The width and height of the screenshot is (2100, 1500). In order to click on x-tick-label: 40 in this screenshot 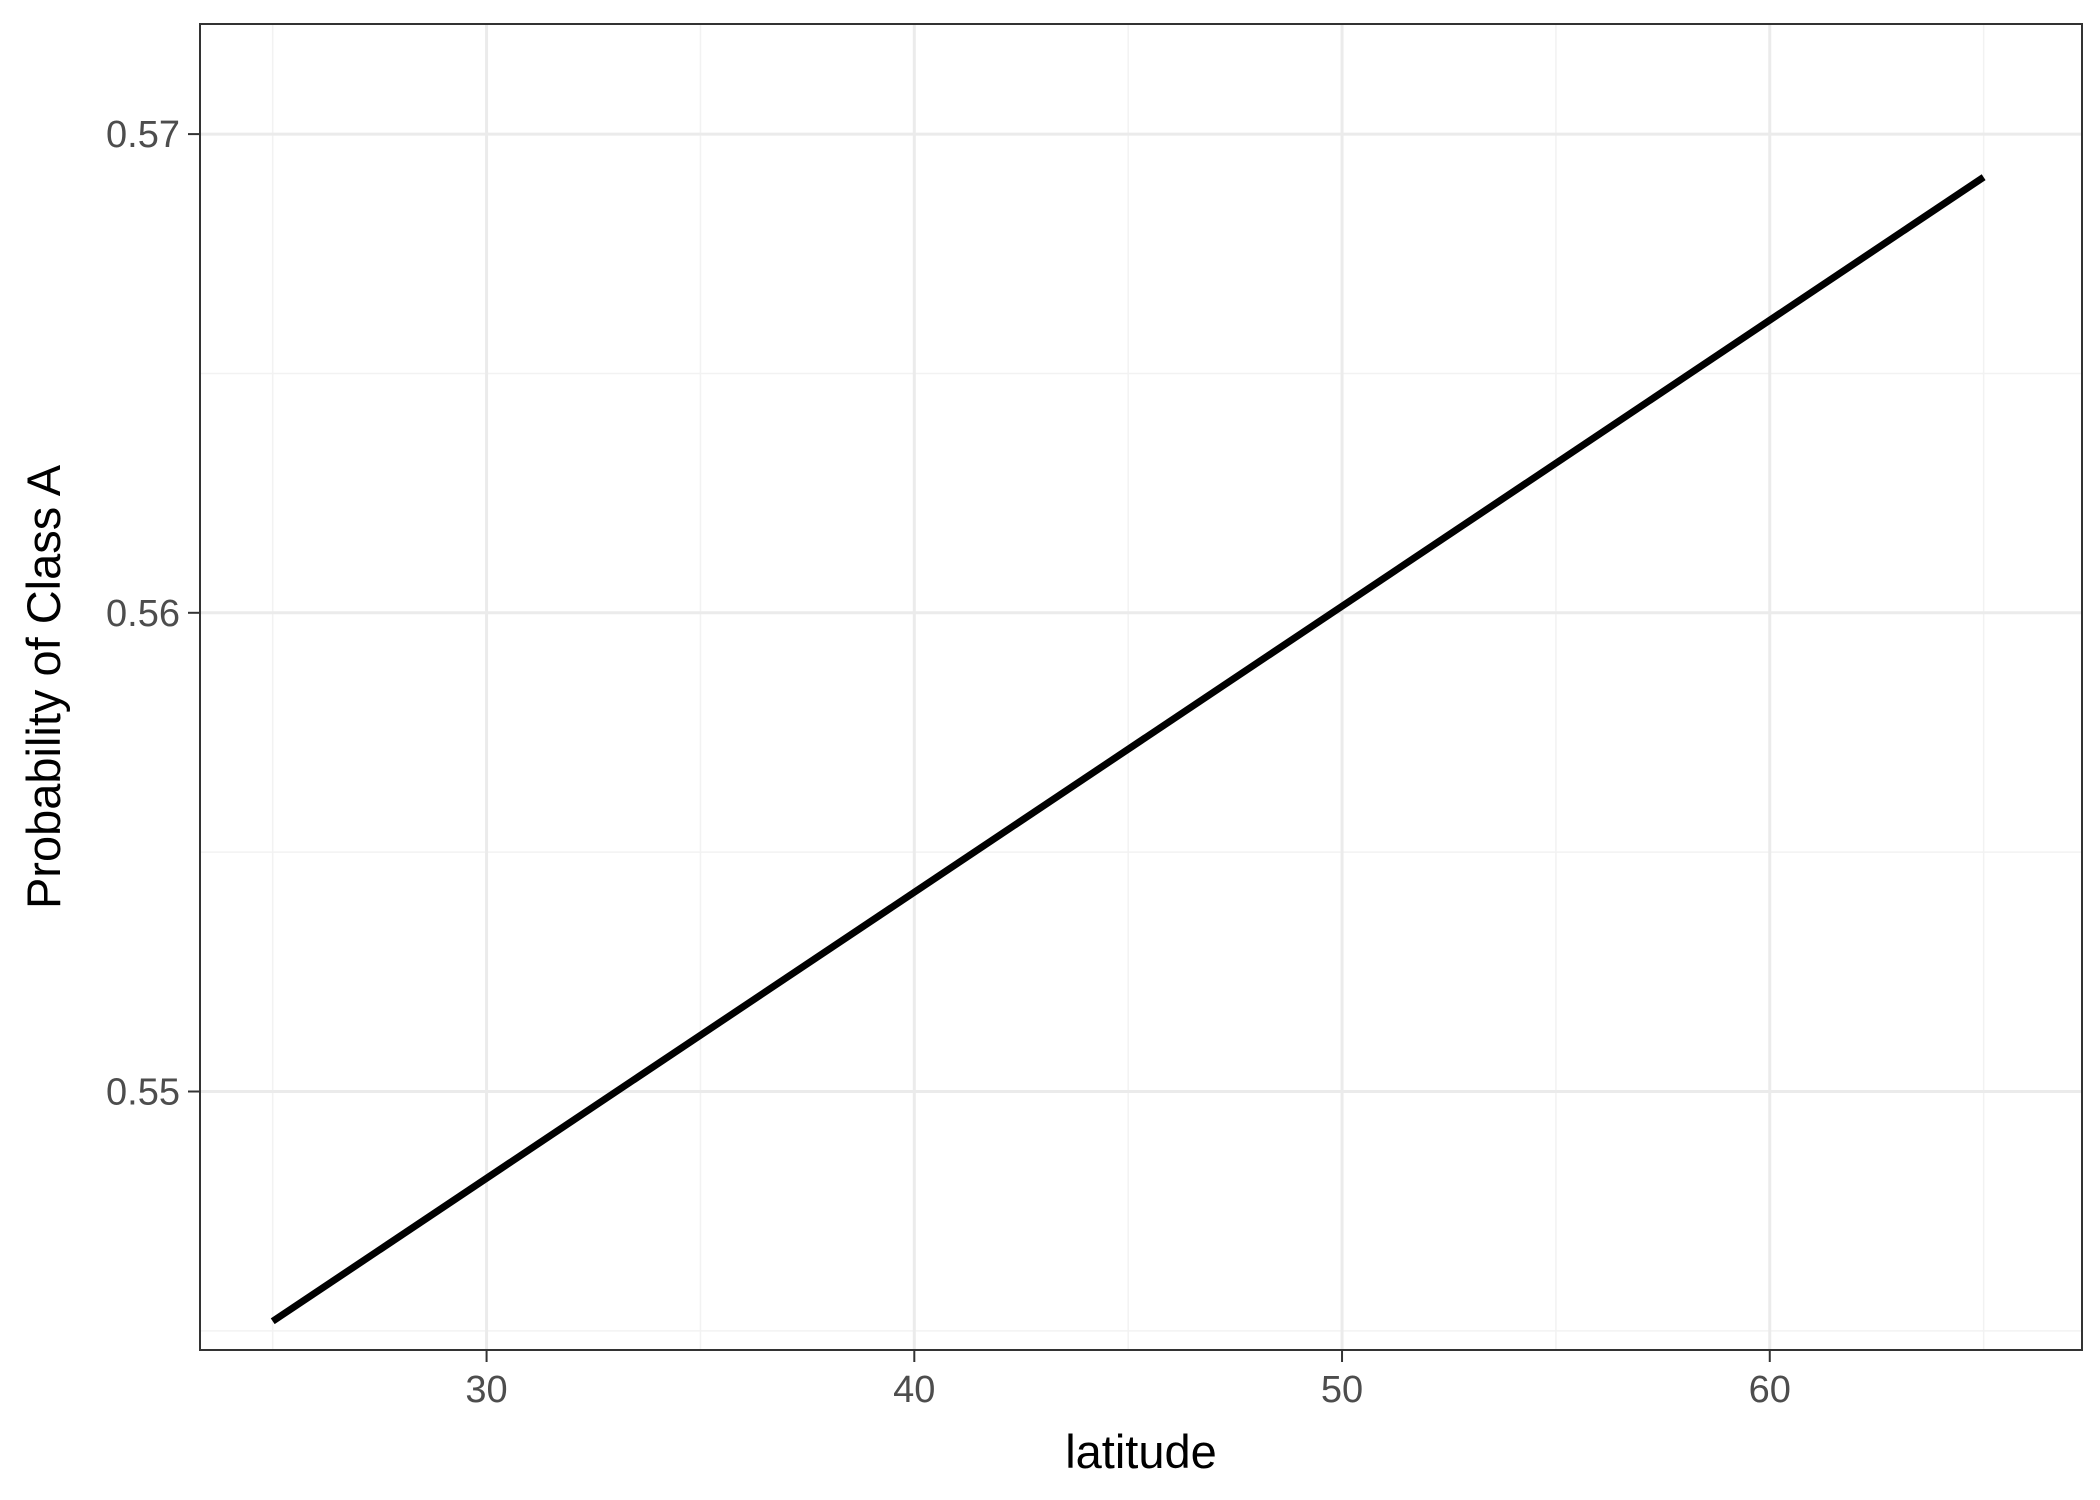, I will do `click(914, 1390)`.